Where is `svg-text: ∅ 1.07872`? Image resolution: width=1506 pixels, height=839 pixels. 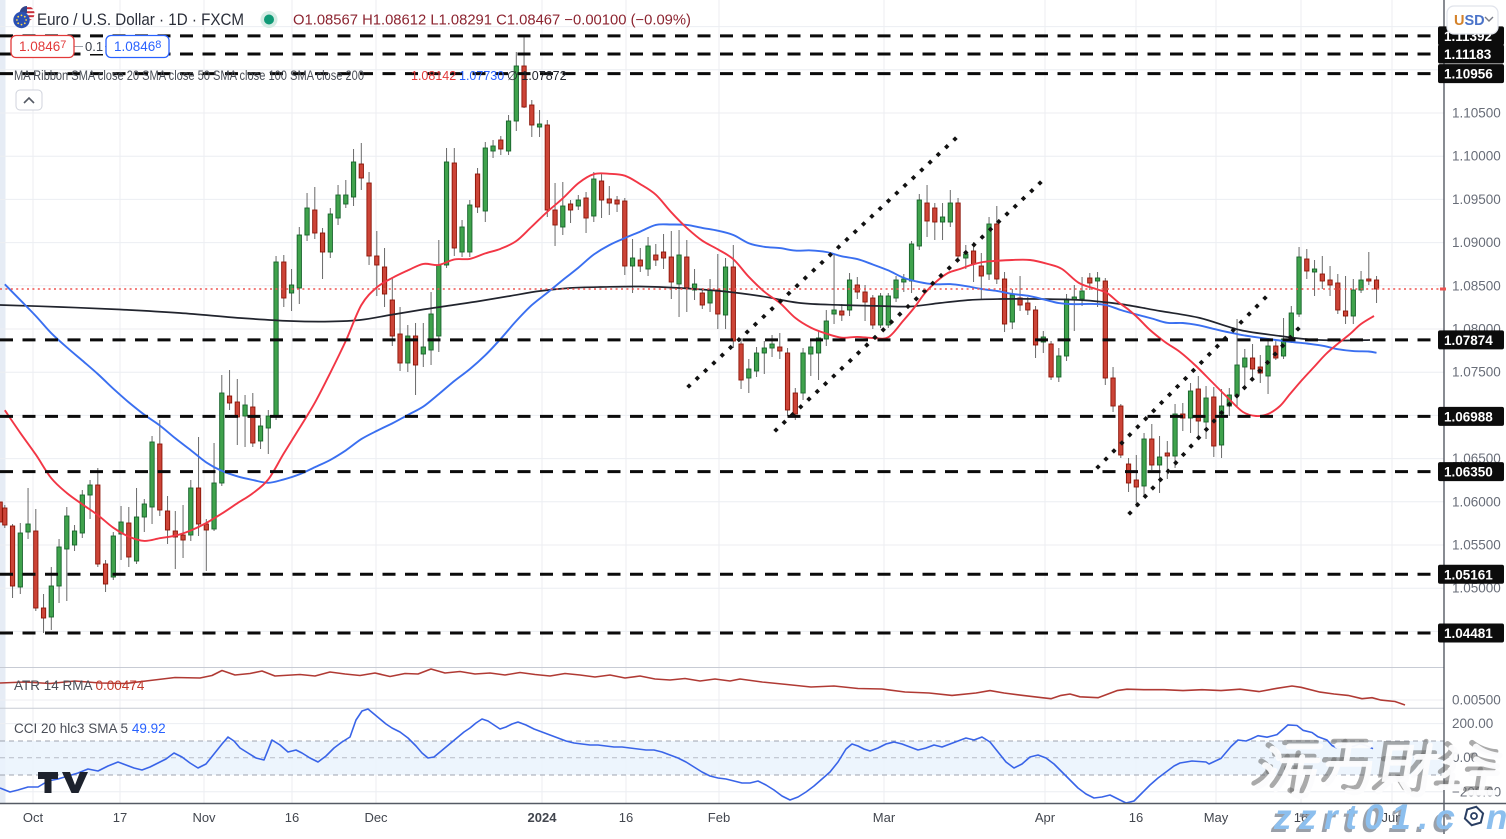
svg-text: ∅ 1.07872 is located at coordinates (537, 76).